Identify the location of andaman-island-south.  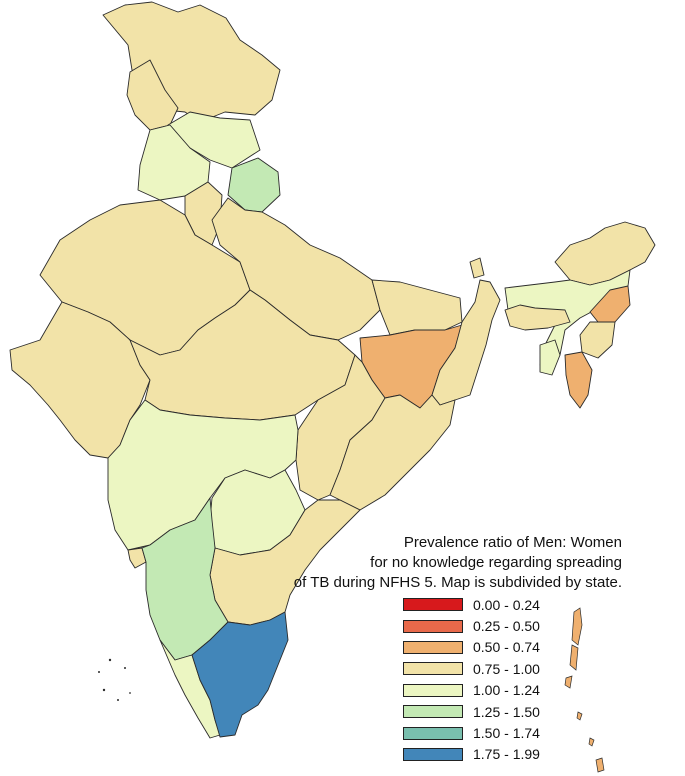
(568, 682).